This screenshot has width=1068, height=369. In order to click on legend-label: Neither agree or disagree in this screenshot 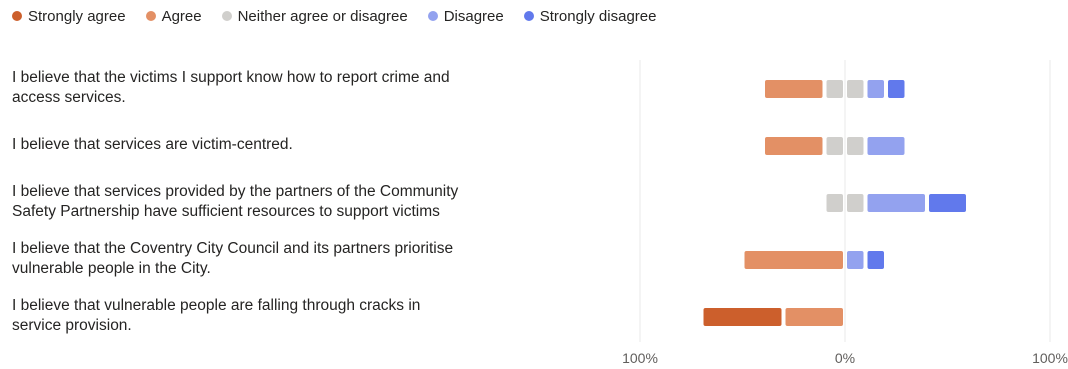, I will do `click(322, 16)`.